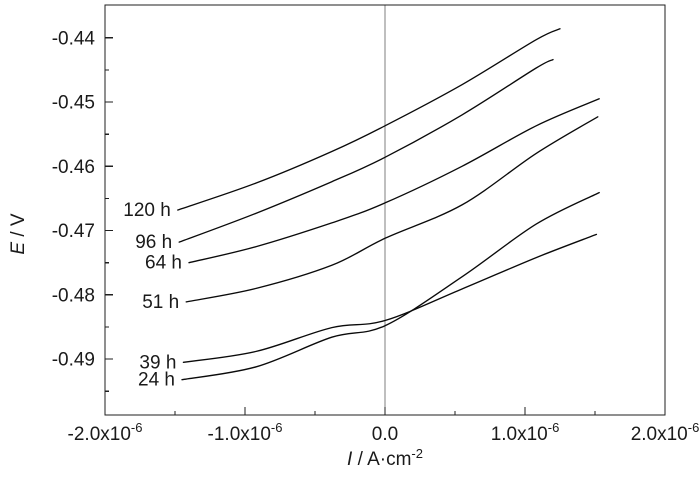 This screenshot has height=479, width=700. Describe the element at coordinates (157, 362) in the screenshot. I see `curve-label-39h: 39 h` at that location.